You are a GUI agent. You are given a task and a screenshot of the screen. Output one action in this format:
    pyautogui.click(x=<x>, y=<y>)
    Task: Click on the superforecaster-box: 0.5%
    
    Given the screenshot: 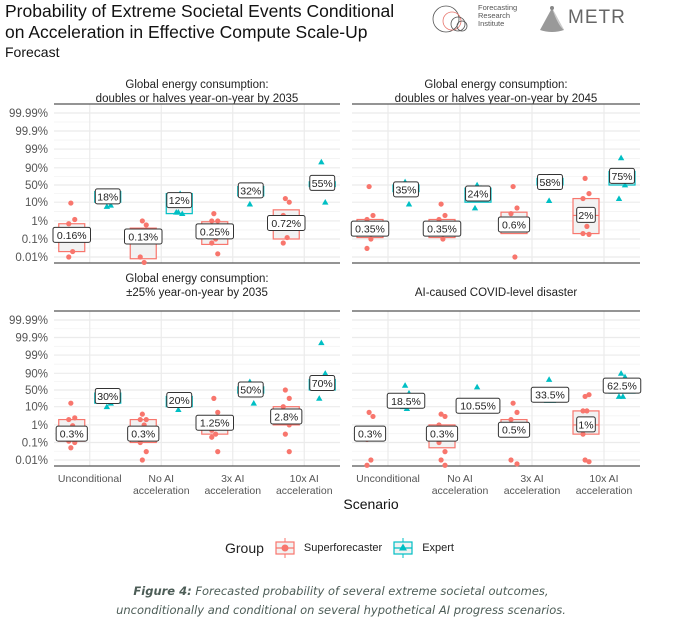 What is the action you would take?
    pyautogui.click(x=514, y=433)
    